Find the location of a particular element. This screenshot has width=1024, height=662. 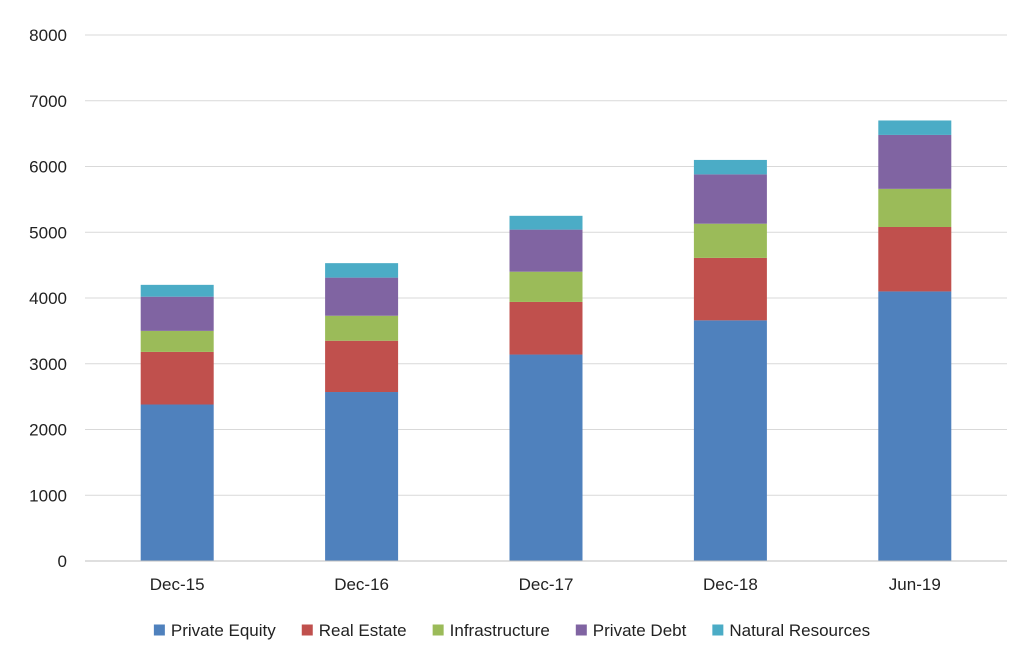

legend-label: Real Estate is located at coordinates (363, 630).